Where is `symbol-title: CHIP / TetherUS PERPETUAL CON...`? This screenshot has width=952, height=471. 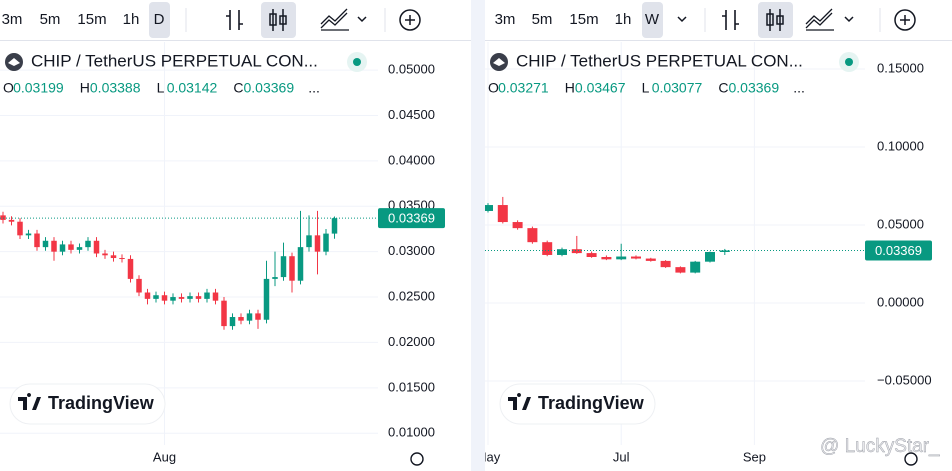 symbol-title: CHIP / TetherUS PERPETUAL CON... is located at coordinates (174, 60).